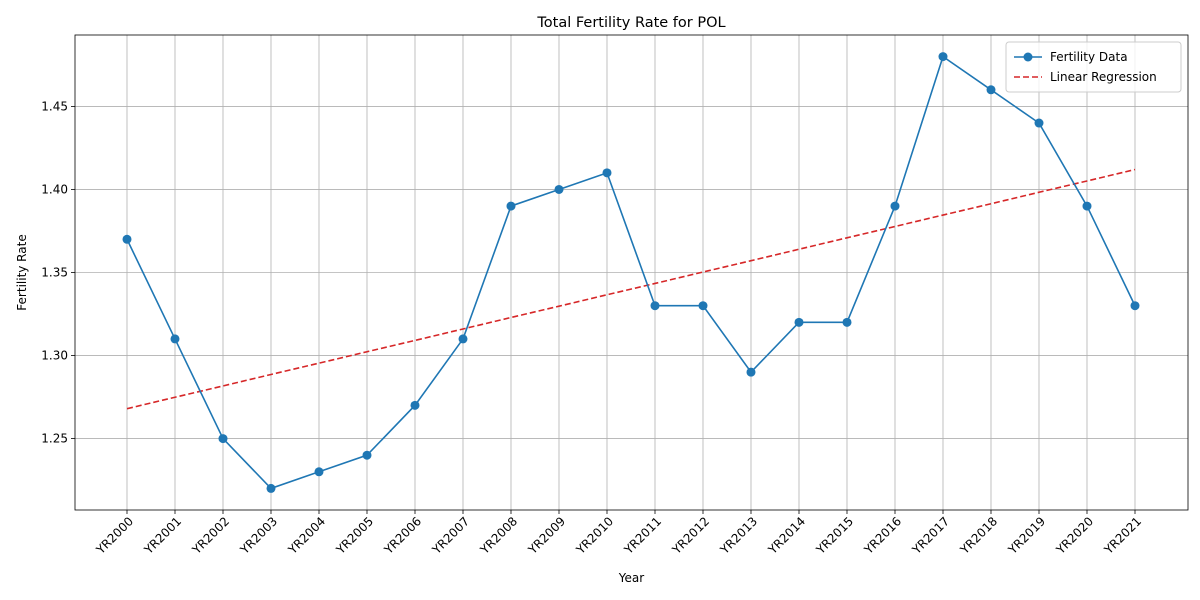 Image resolution: width=1200 pixels, height=600 pixels. Describe the element at coordinates (1122, 535) in the screenshot. I see `x-tick-label: YR2021` at that location.